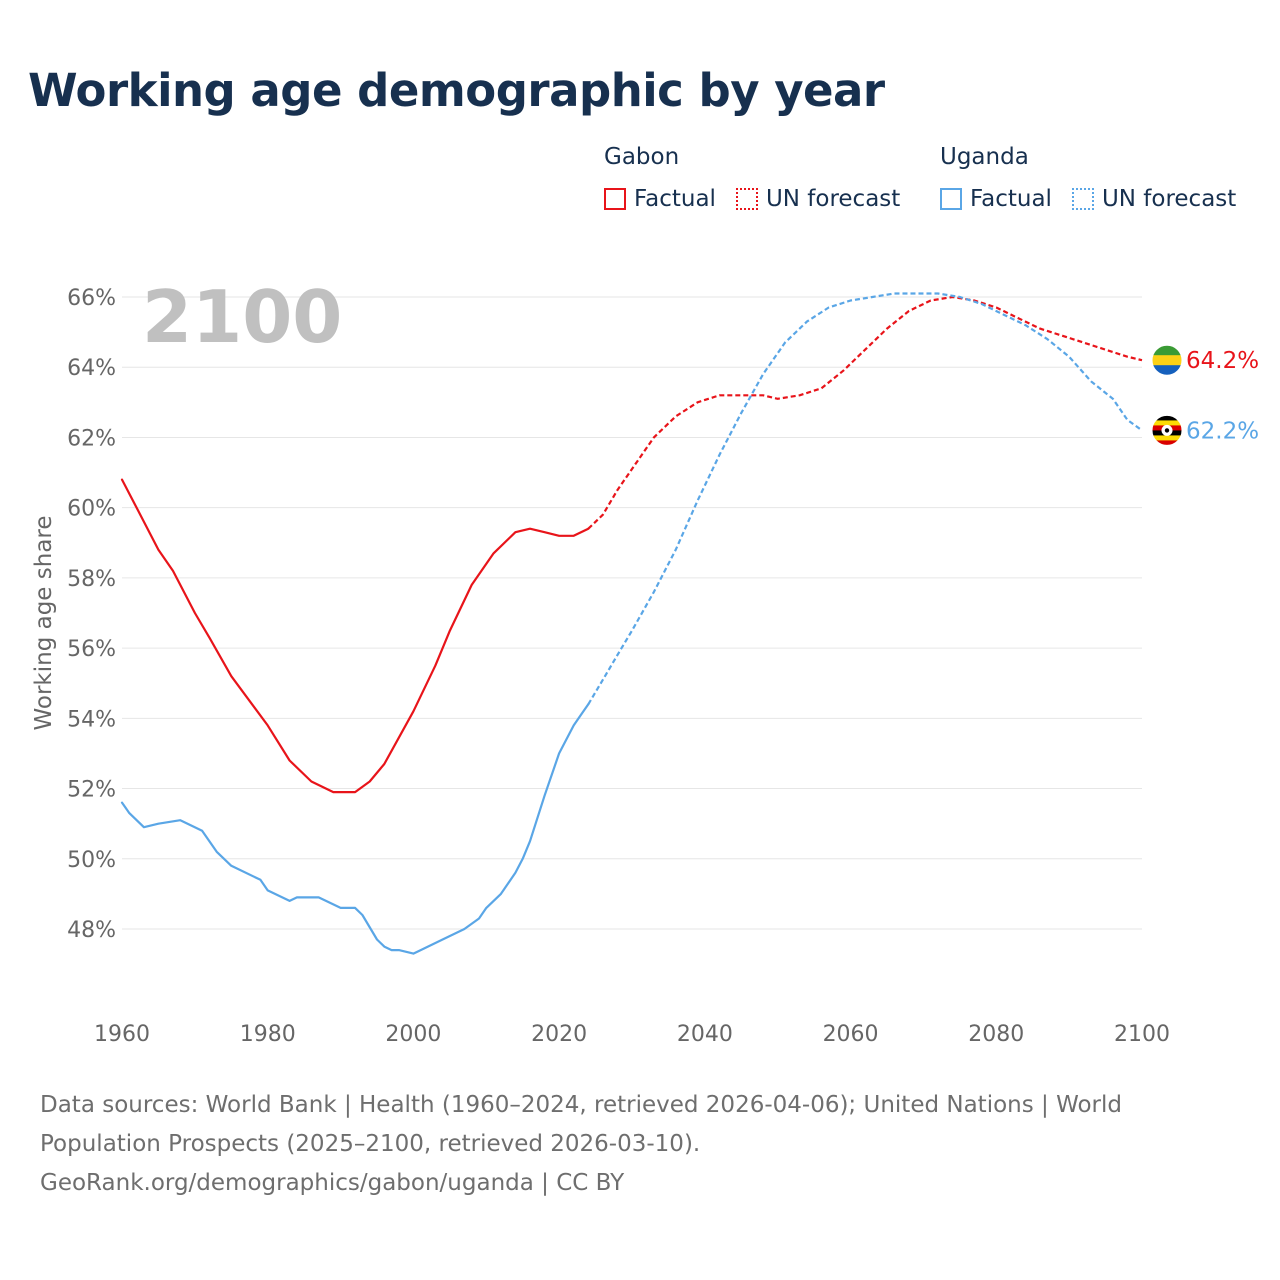  What do you see at coordinates (91, 368) in the screenshot?
I see `y-tick-label: 64%` at bounding box center [91, 368].